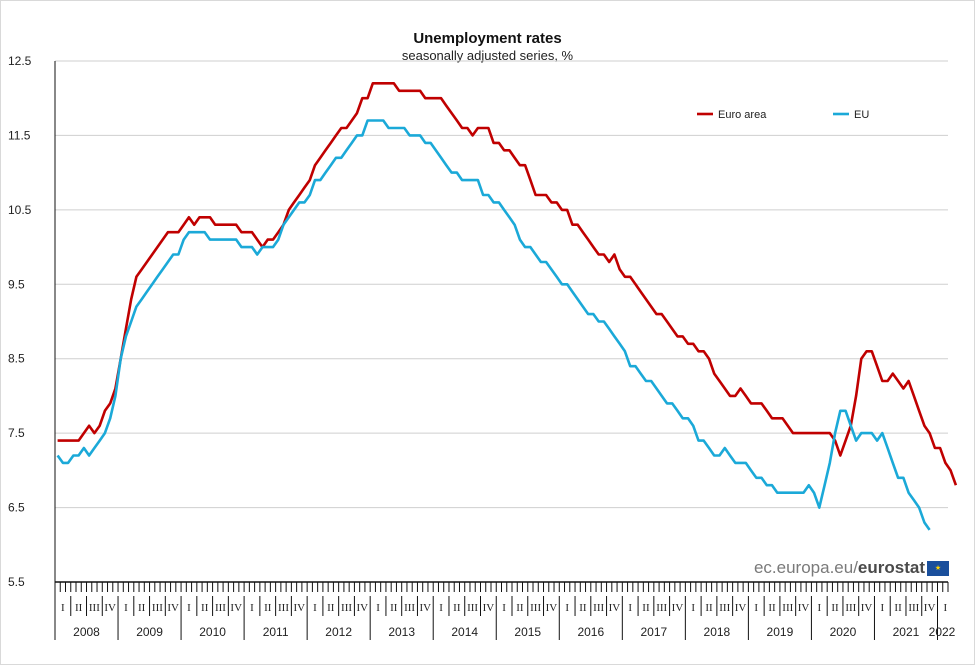 Image resolution: width=975 pixels, height=665 pixels. I want to click on year-label: 2018, so click(717, 632).